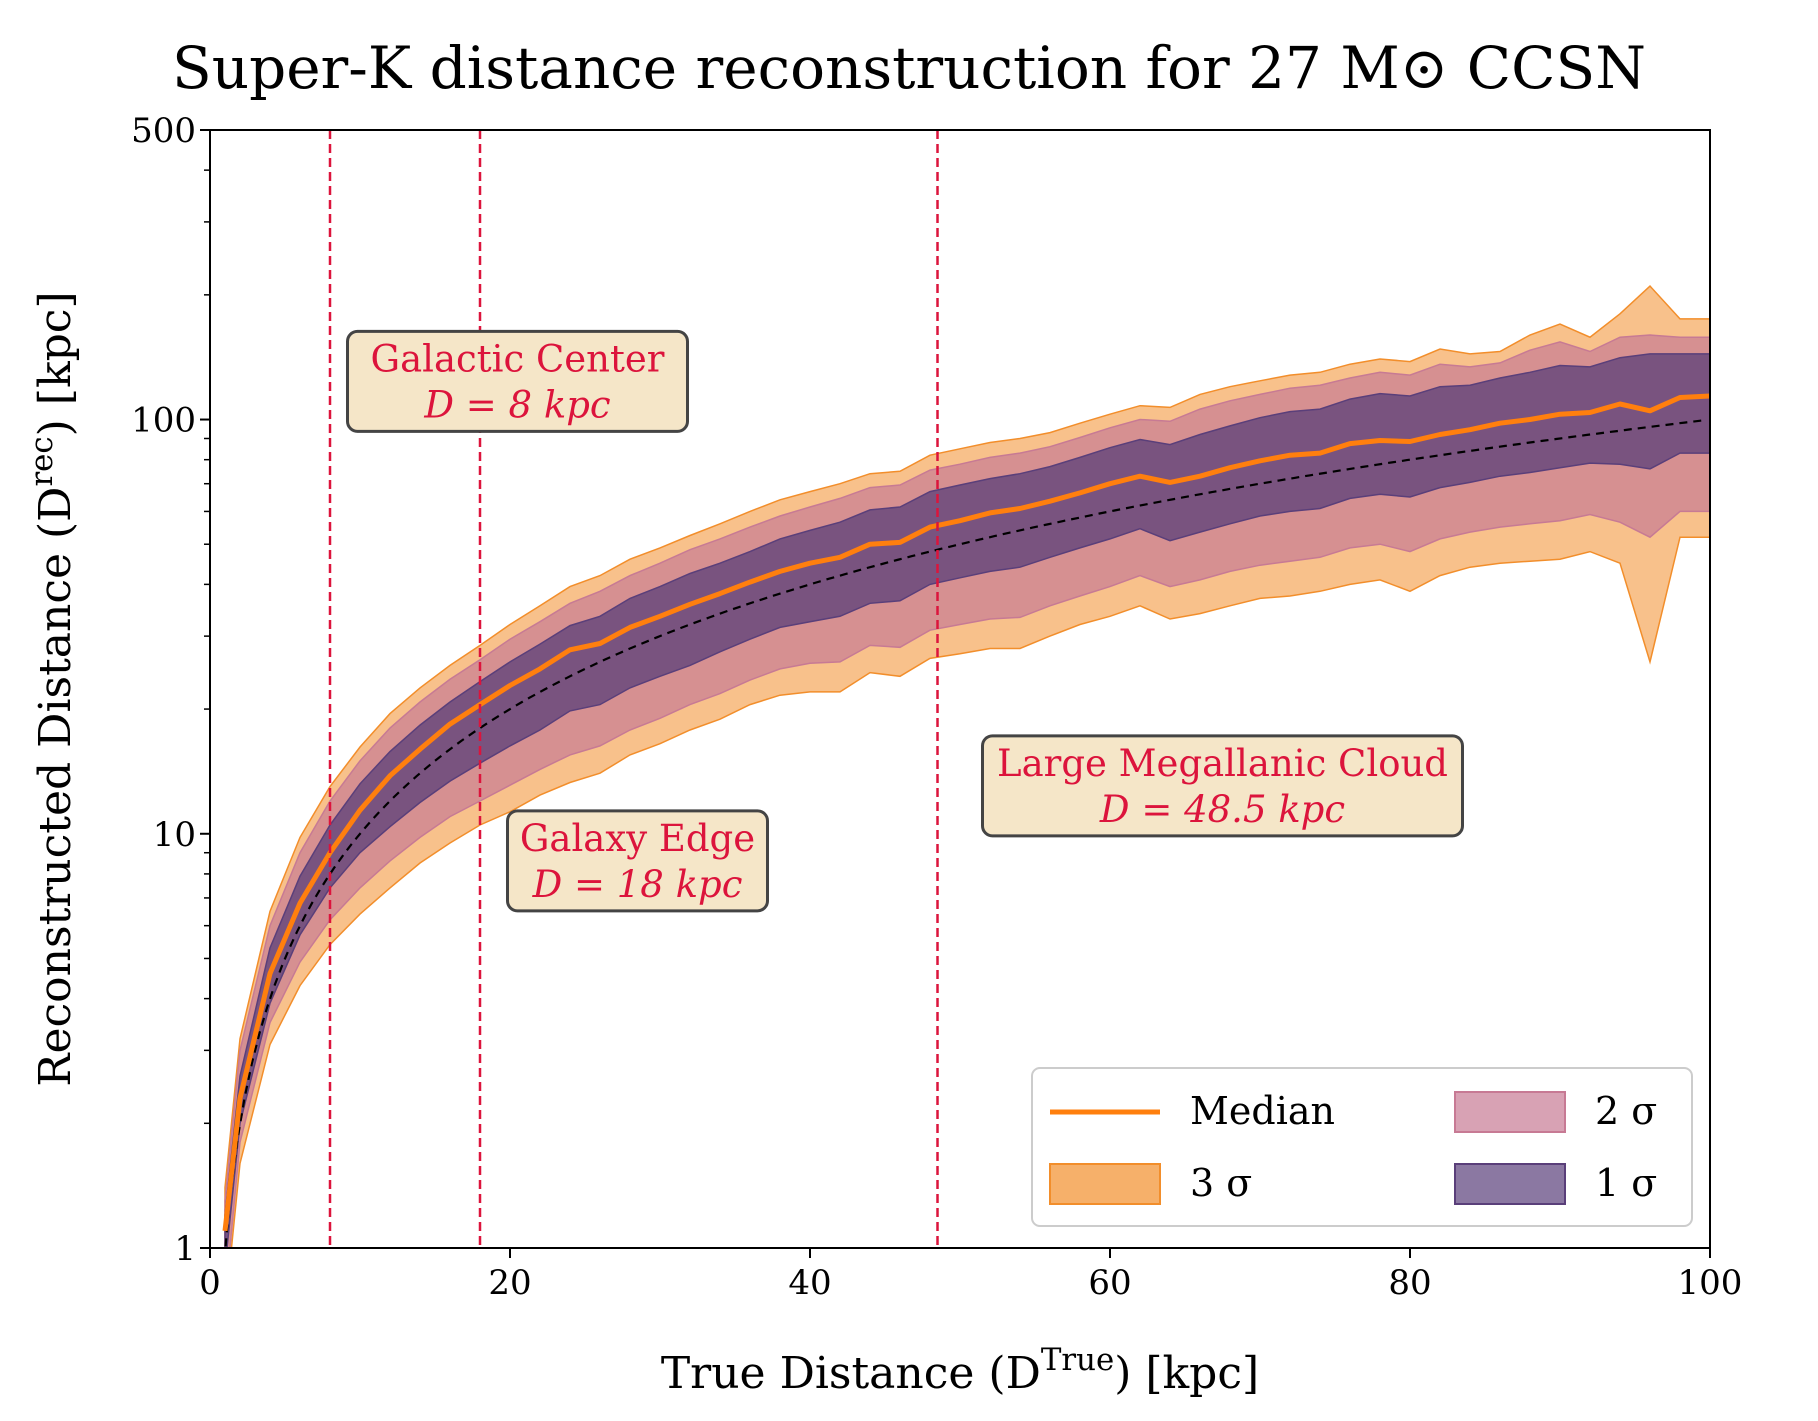  I want to click on x-tick-label: 80, so click(1409, 1283).